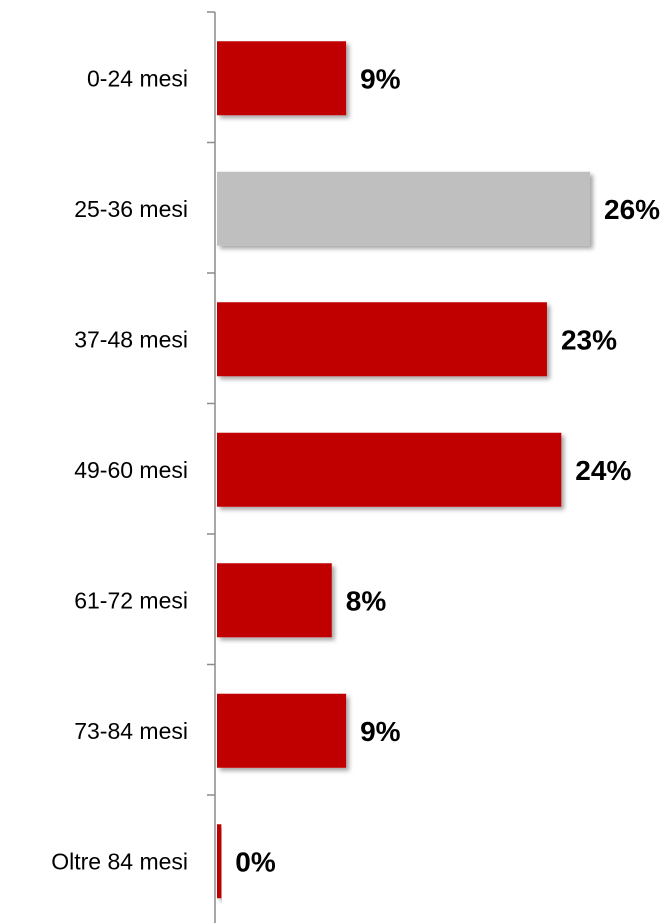 The height and width of the screenshot is (923, 667). What do you see at coordinates (119, 861) in the screenshot?
I see `category-label: Oltre 84 mesi` at bounding box center [119, 861].